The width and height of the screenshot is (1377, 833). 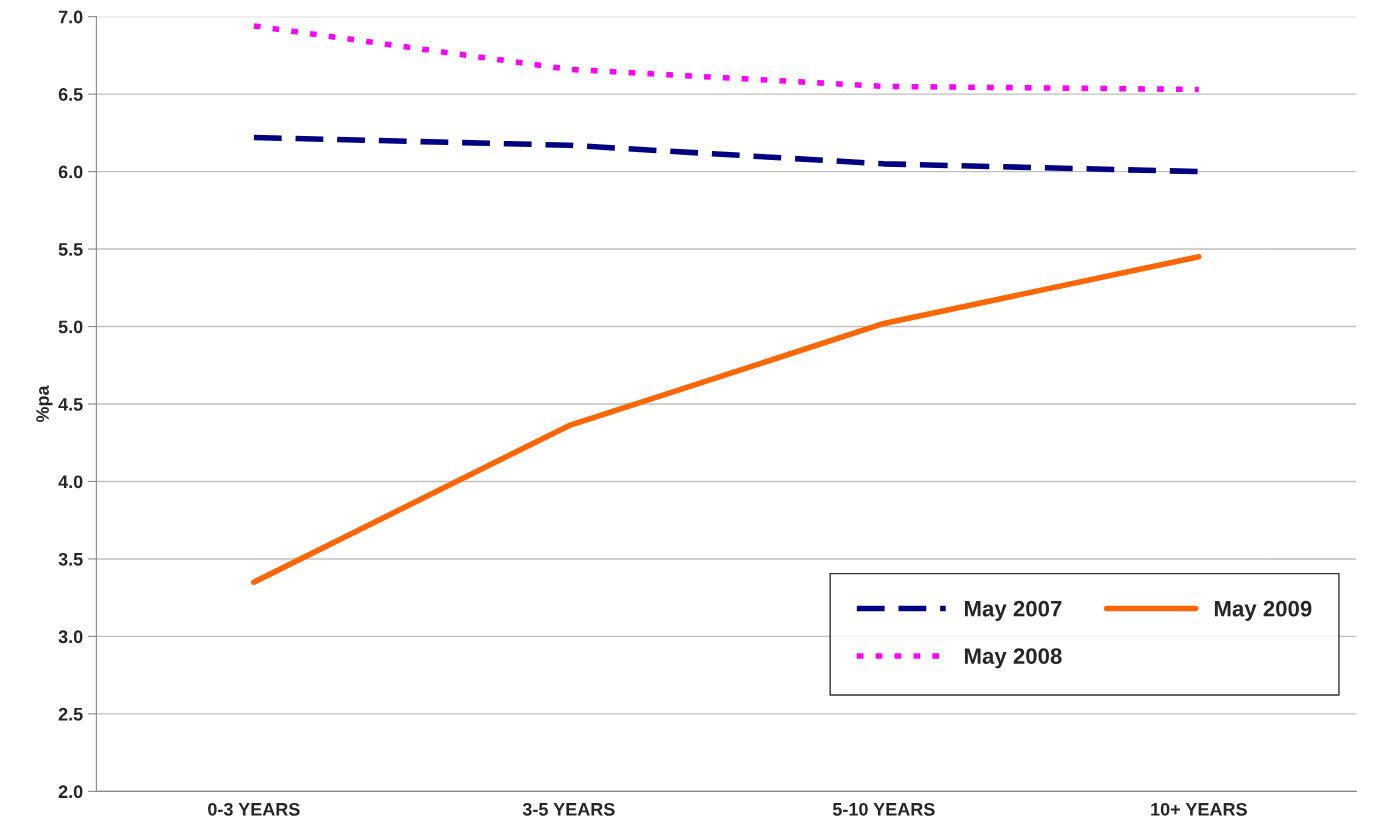 I want to click on x-tick-label: 5-10 YEARS, so click(x=883, y=809).